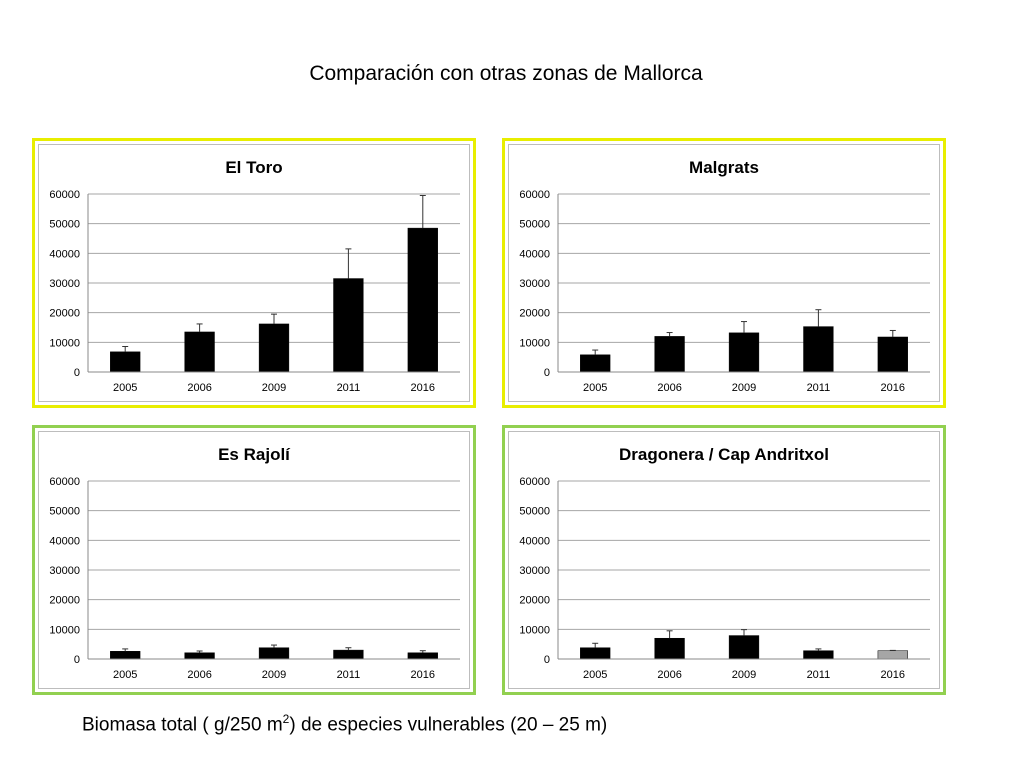 This screenshot has height=768, width=1024. I want to click on es-rajoli-ytick-60000: 60000, so click(64, 482).